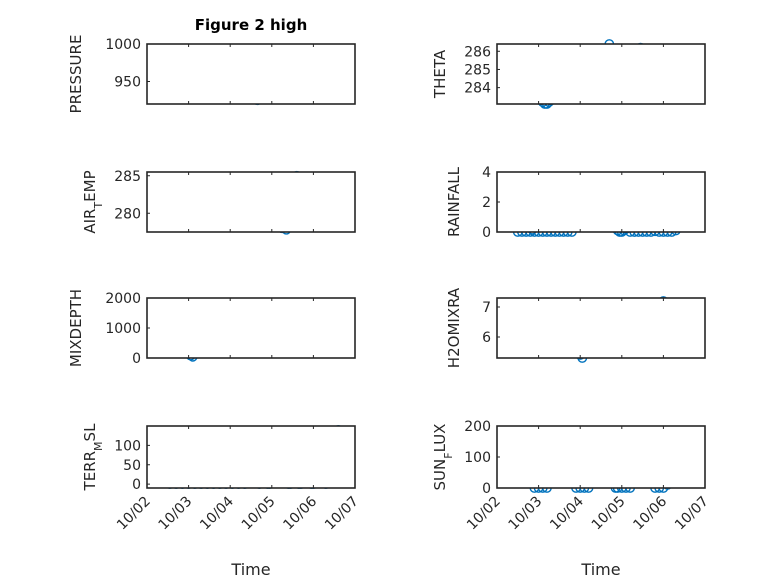  I want to click on figure-title: Figure 2 high, so click(251, 25).